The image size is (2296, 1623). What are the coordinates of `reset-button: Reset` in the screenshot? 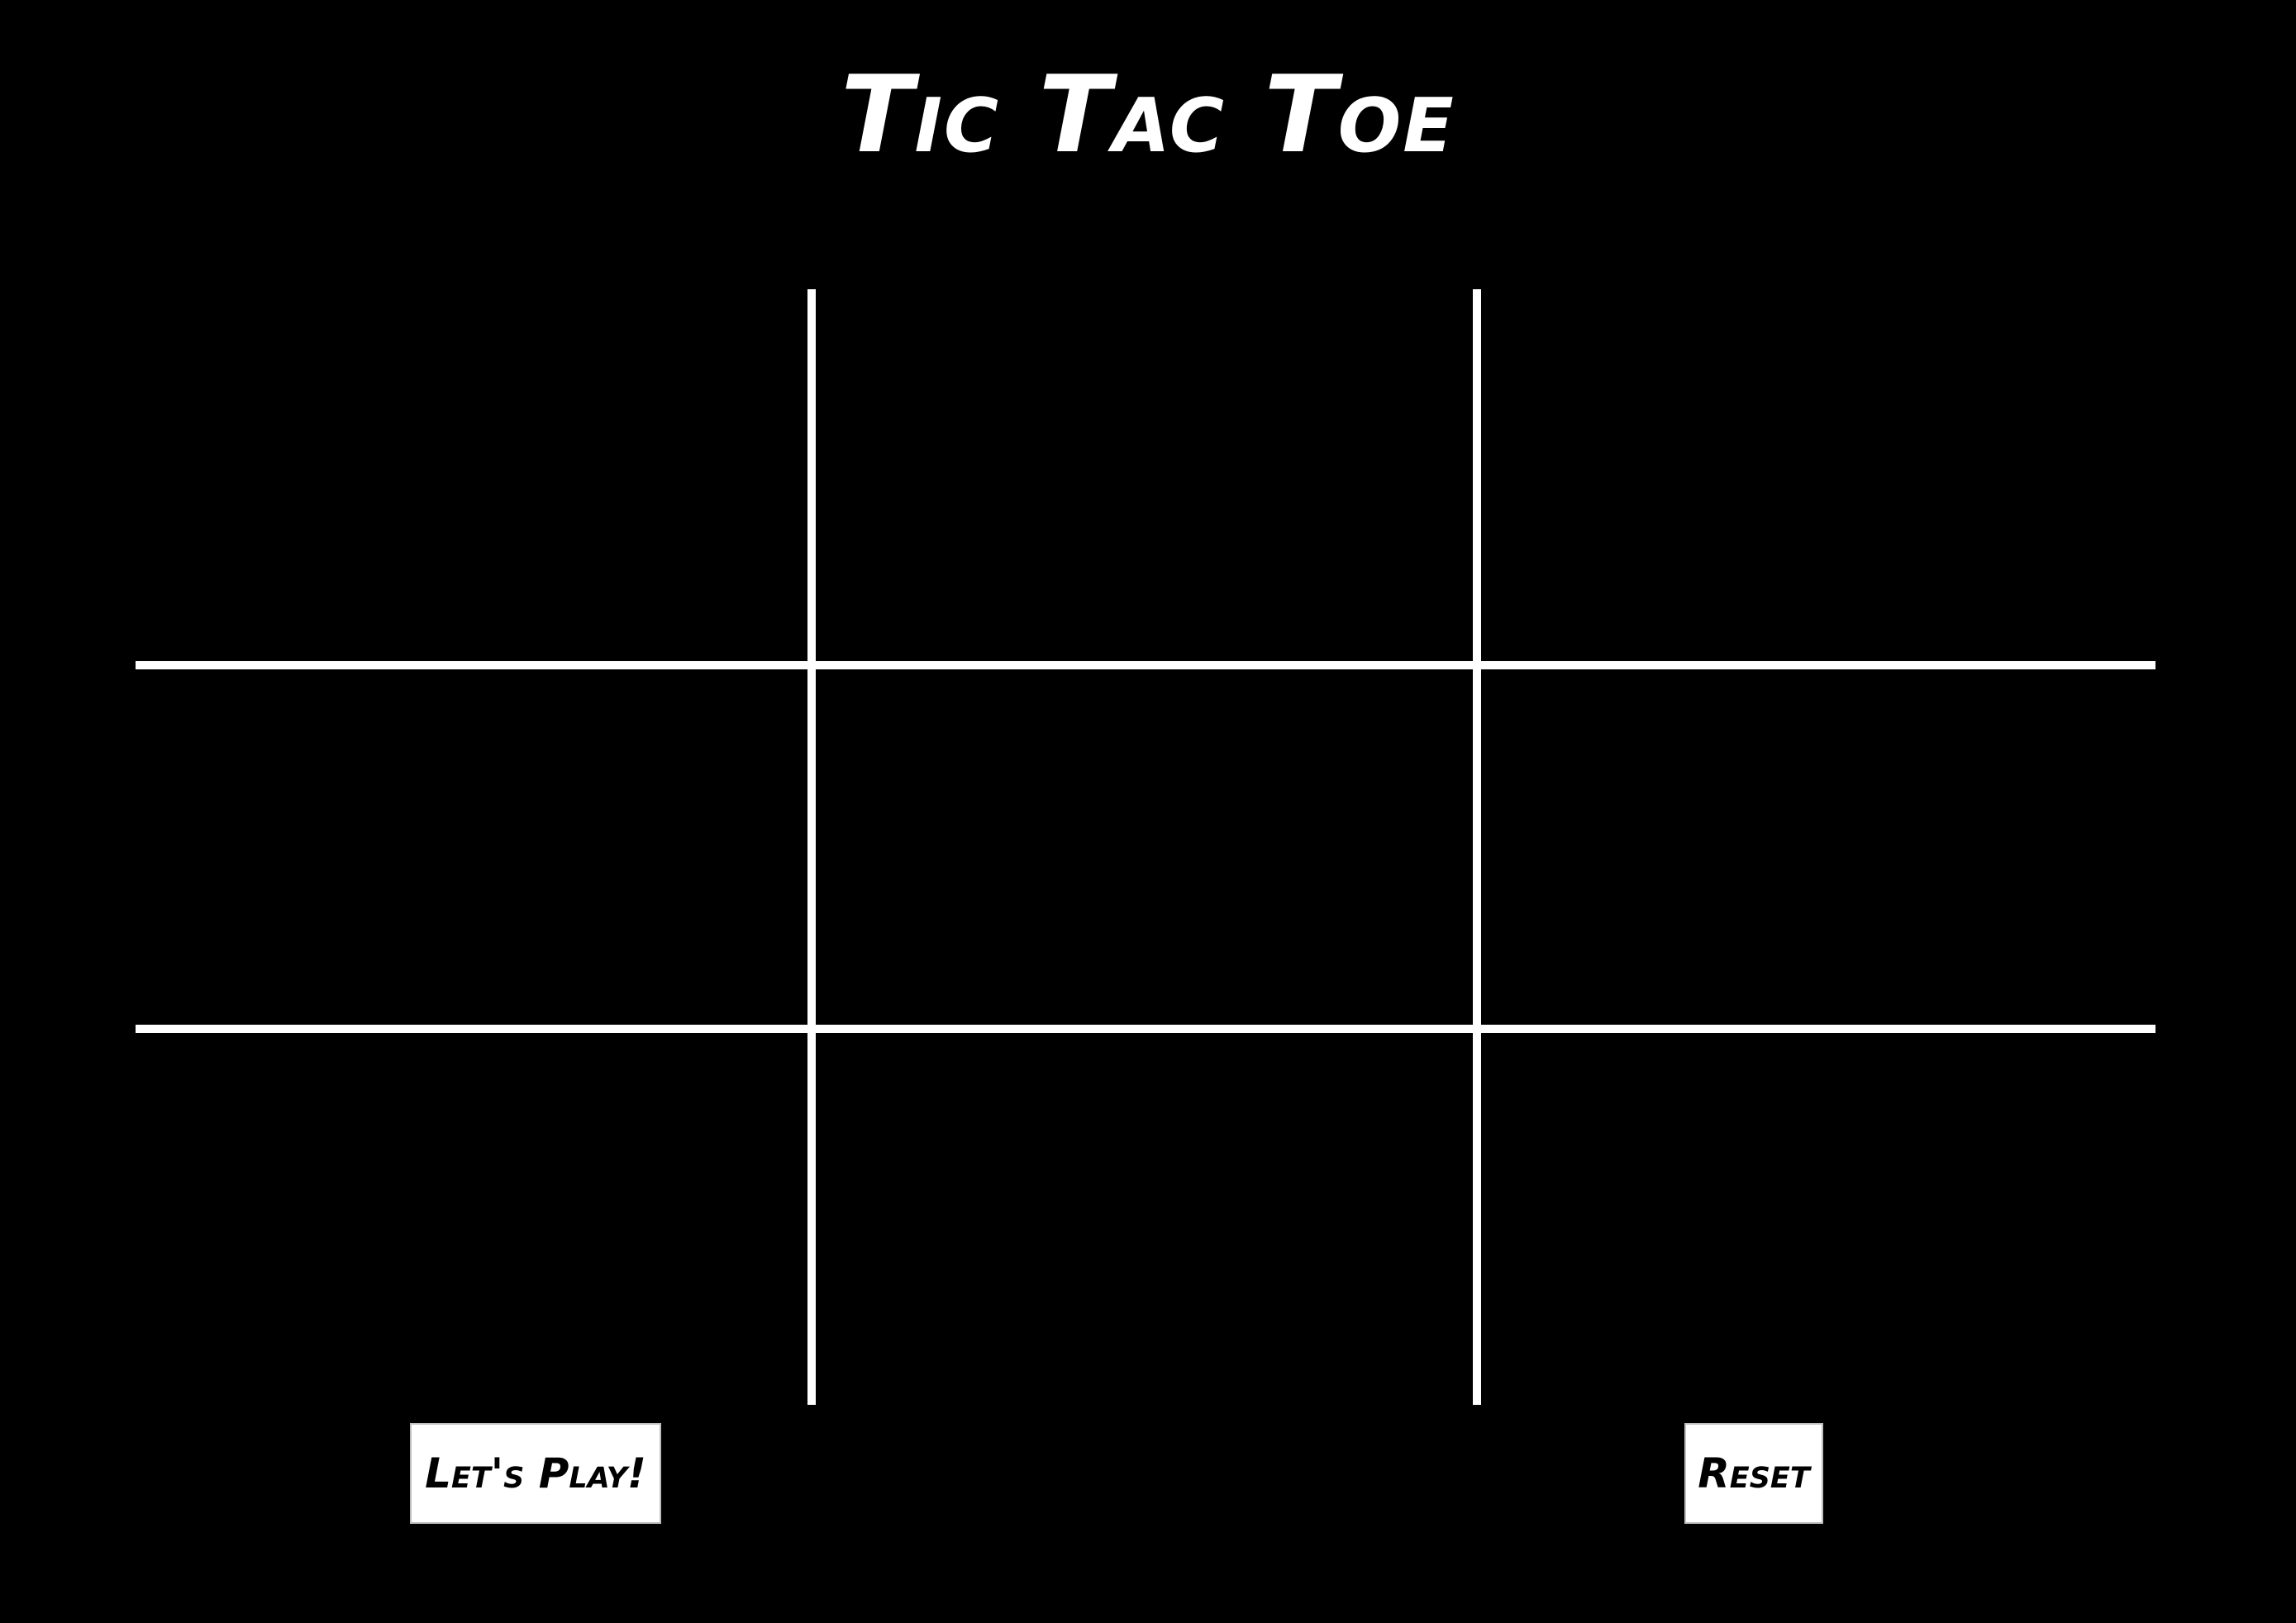 It's located at (1753, 1473).